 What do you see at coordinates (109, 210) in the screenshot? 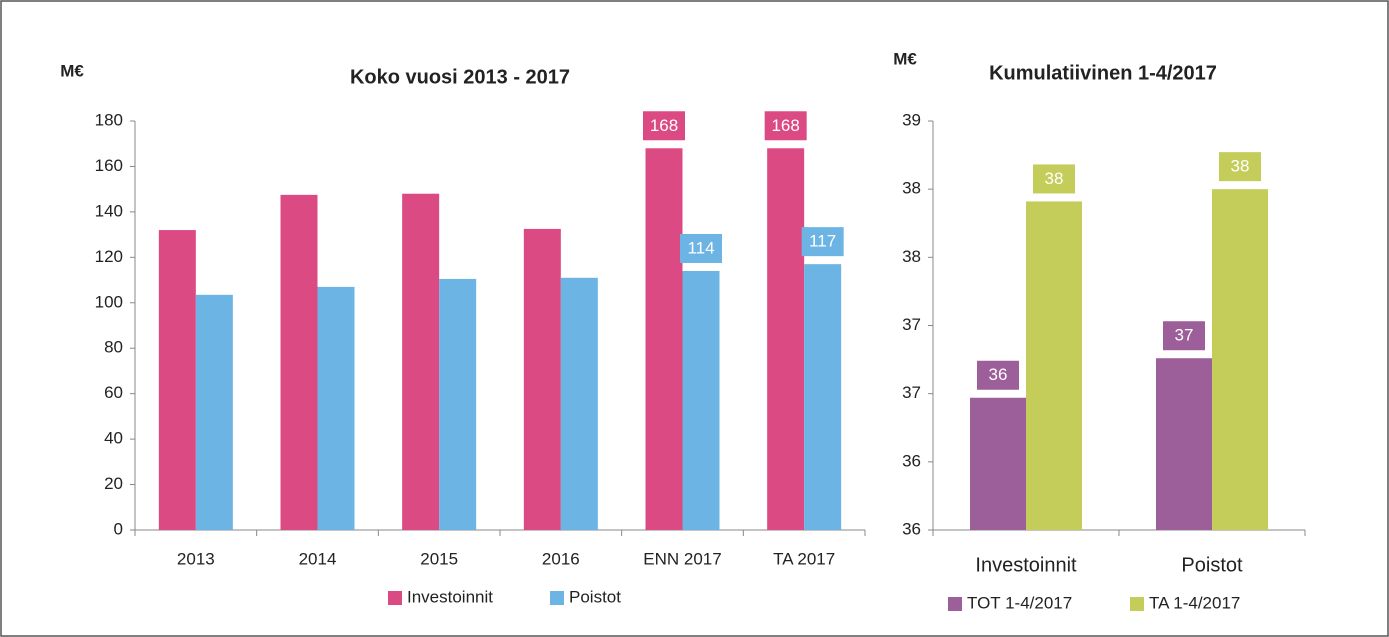
I see `y-tick-label: 140` at bounding box center [109, 210].